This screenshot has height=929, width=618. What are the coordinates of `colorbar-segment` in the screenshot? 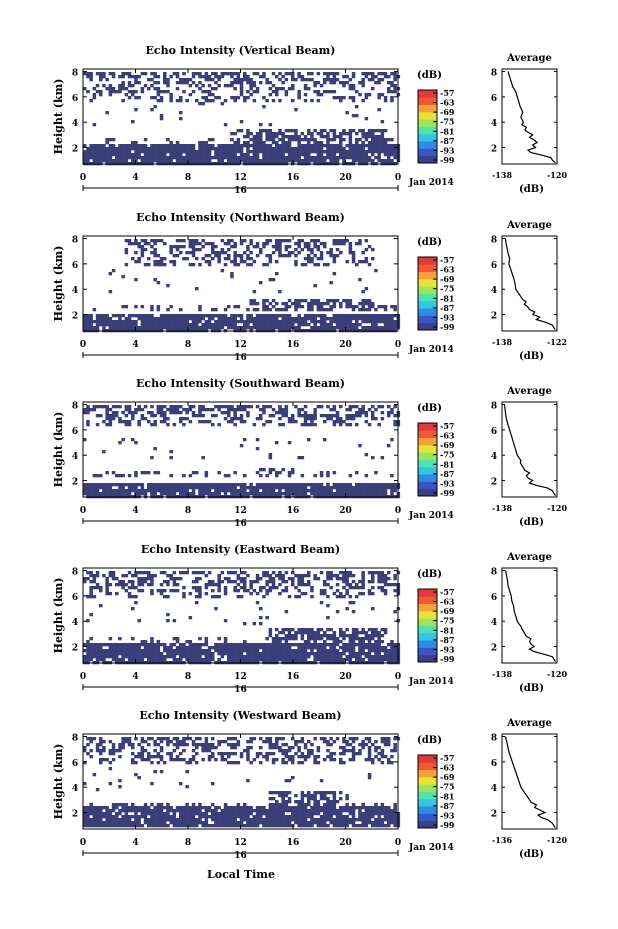 It's located at (427, 614).